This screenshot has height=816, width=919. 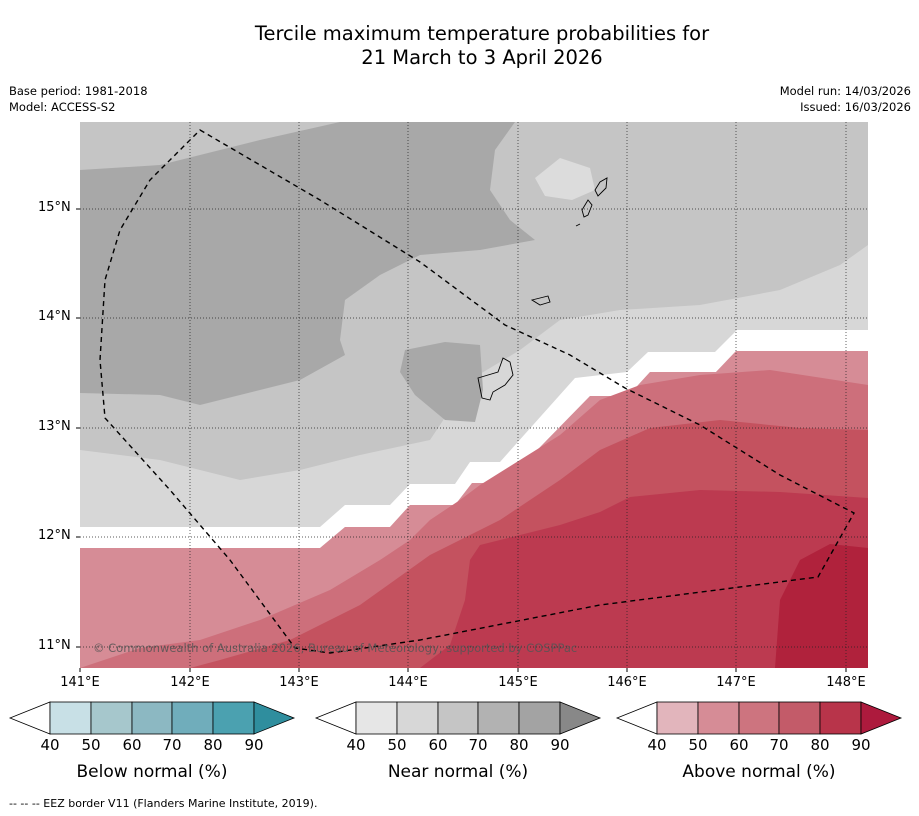 What do you see at coordinates (213, 745) in the screenshot?
I see `cb-below-tick-80: 80` at bounding box center [213, 745].